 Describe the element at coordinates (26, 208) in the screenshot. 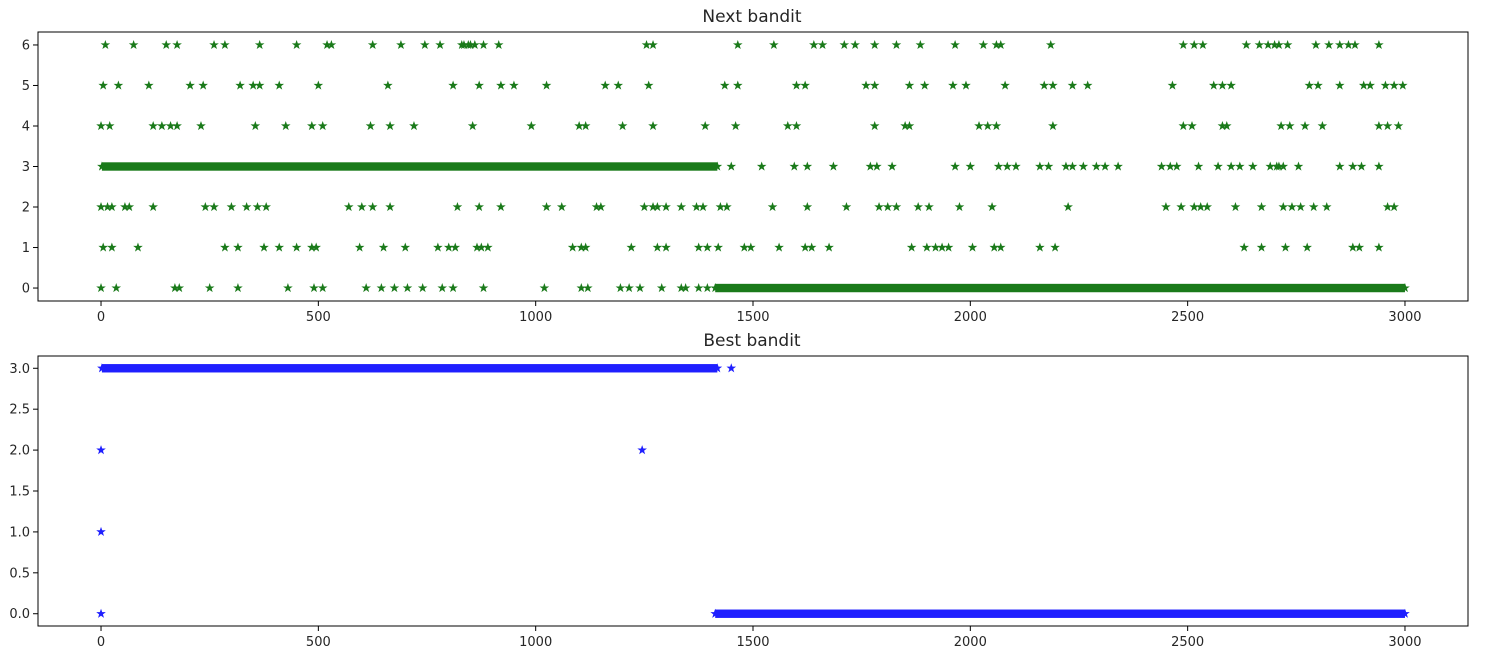

I see `y-tick-label: 2` at that location.